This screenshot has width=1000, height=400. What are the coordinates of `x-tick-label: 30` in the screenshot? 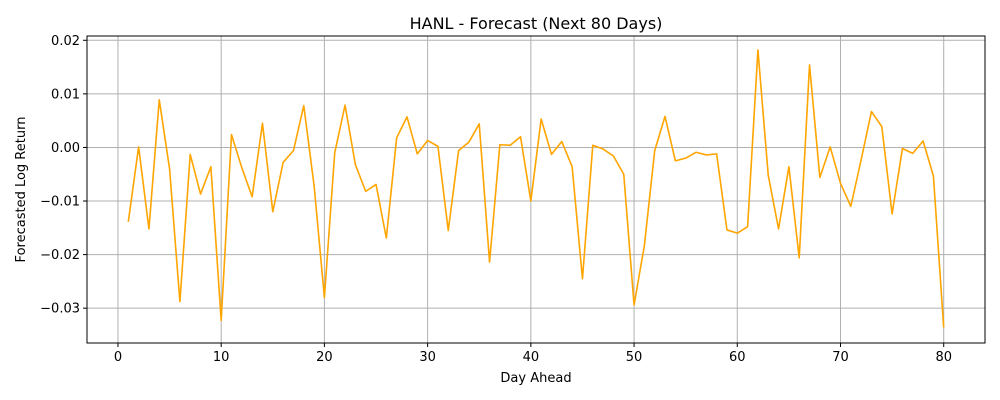 It's located at (427, 357).